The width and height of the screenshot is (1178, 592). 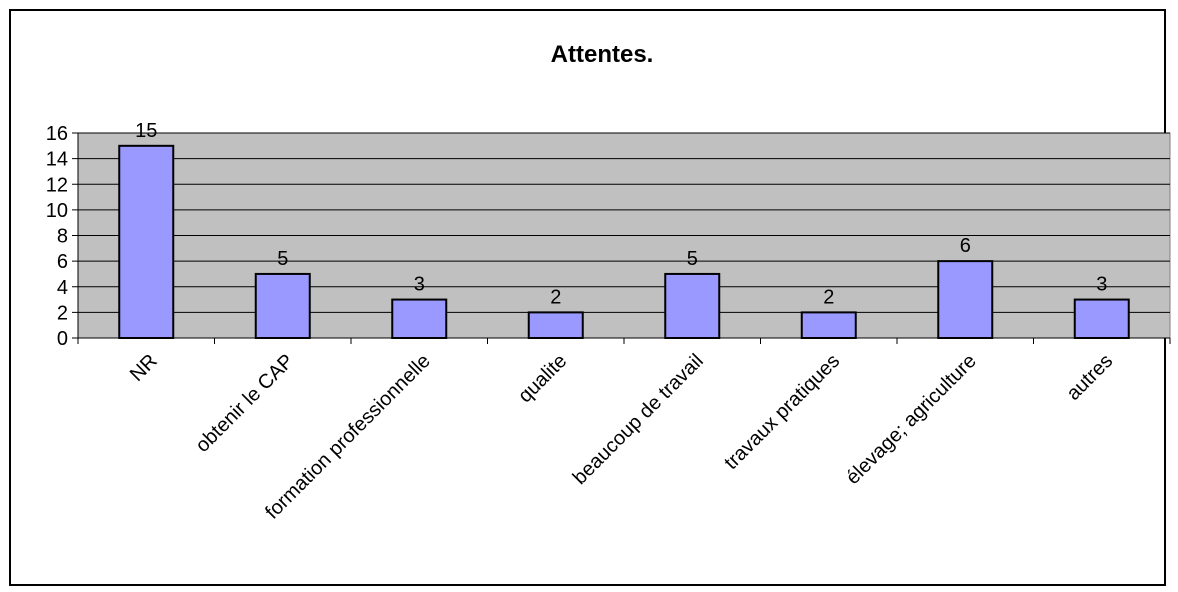 What do you see at coordinates (602, 54) in the screenshot?
I see `chart-title: Attentes.` at bounding box center [602, 54].